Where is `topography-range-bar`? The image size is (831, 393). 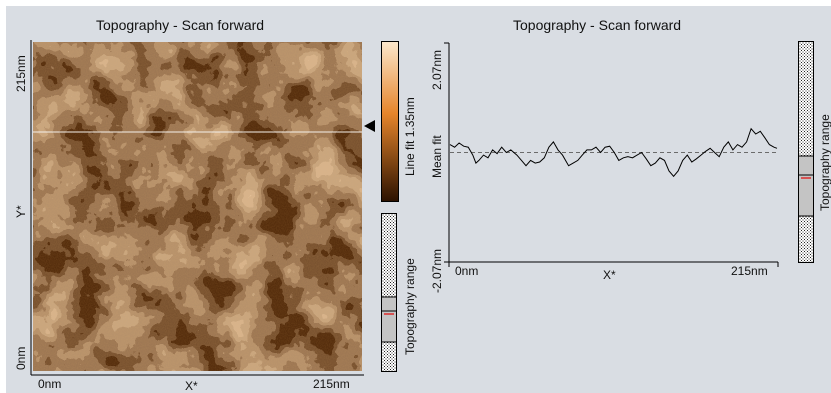 topography-range-bar is located at coordinates (391, 293).